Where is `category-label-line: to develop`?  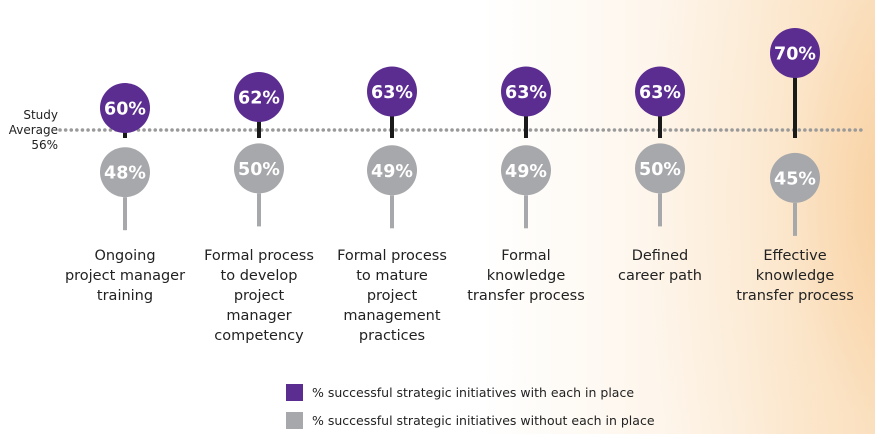
category-label-line: to develop is located at coordinates (259, 276).